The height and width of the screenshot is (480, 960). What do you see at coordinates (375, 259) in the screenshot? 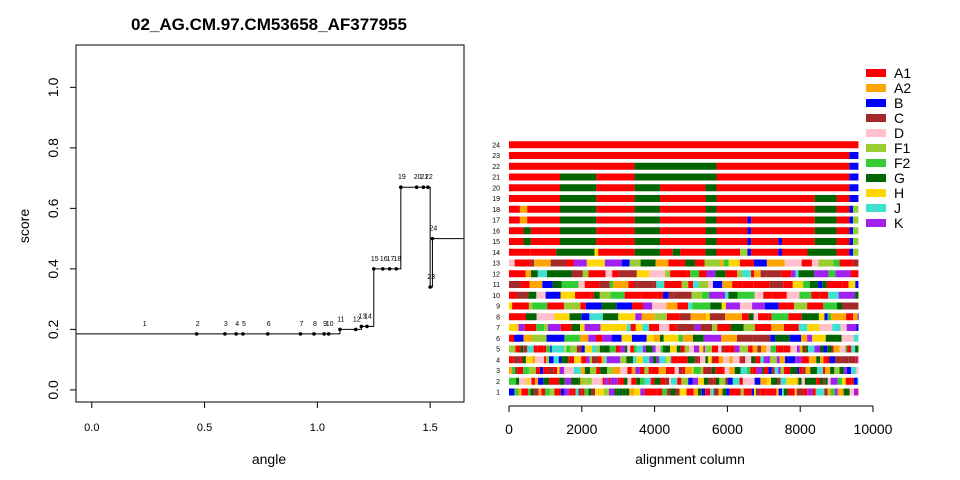
I see `point-label: 15` at bounding box center [375, 259].